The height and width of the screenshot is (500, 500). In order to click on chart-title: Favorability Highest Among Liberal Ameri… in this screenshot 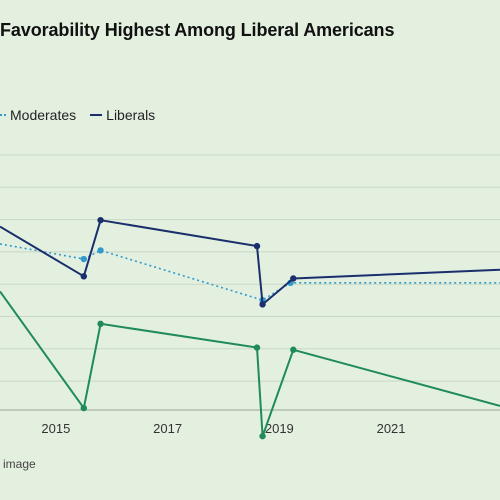, I will do `click(197, 30)`.